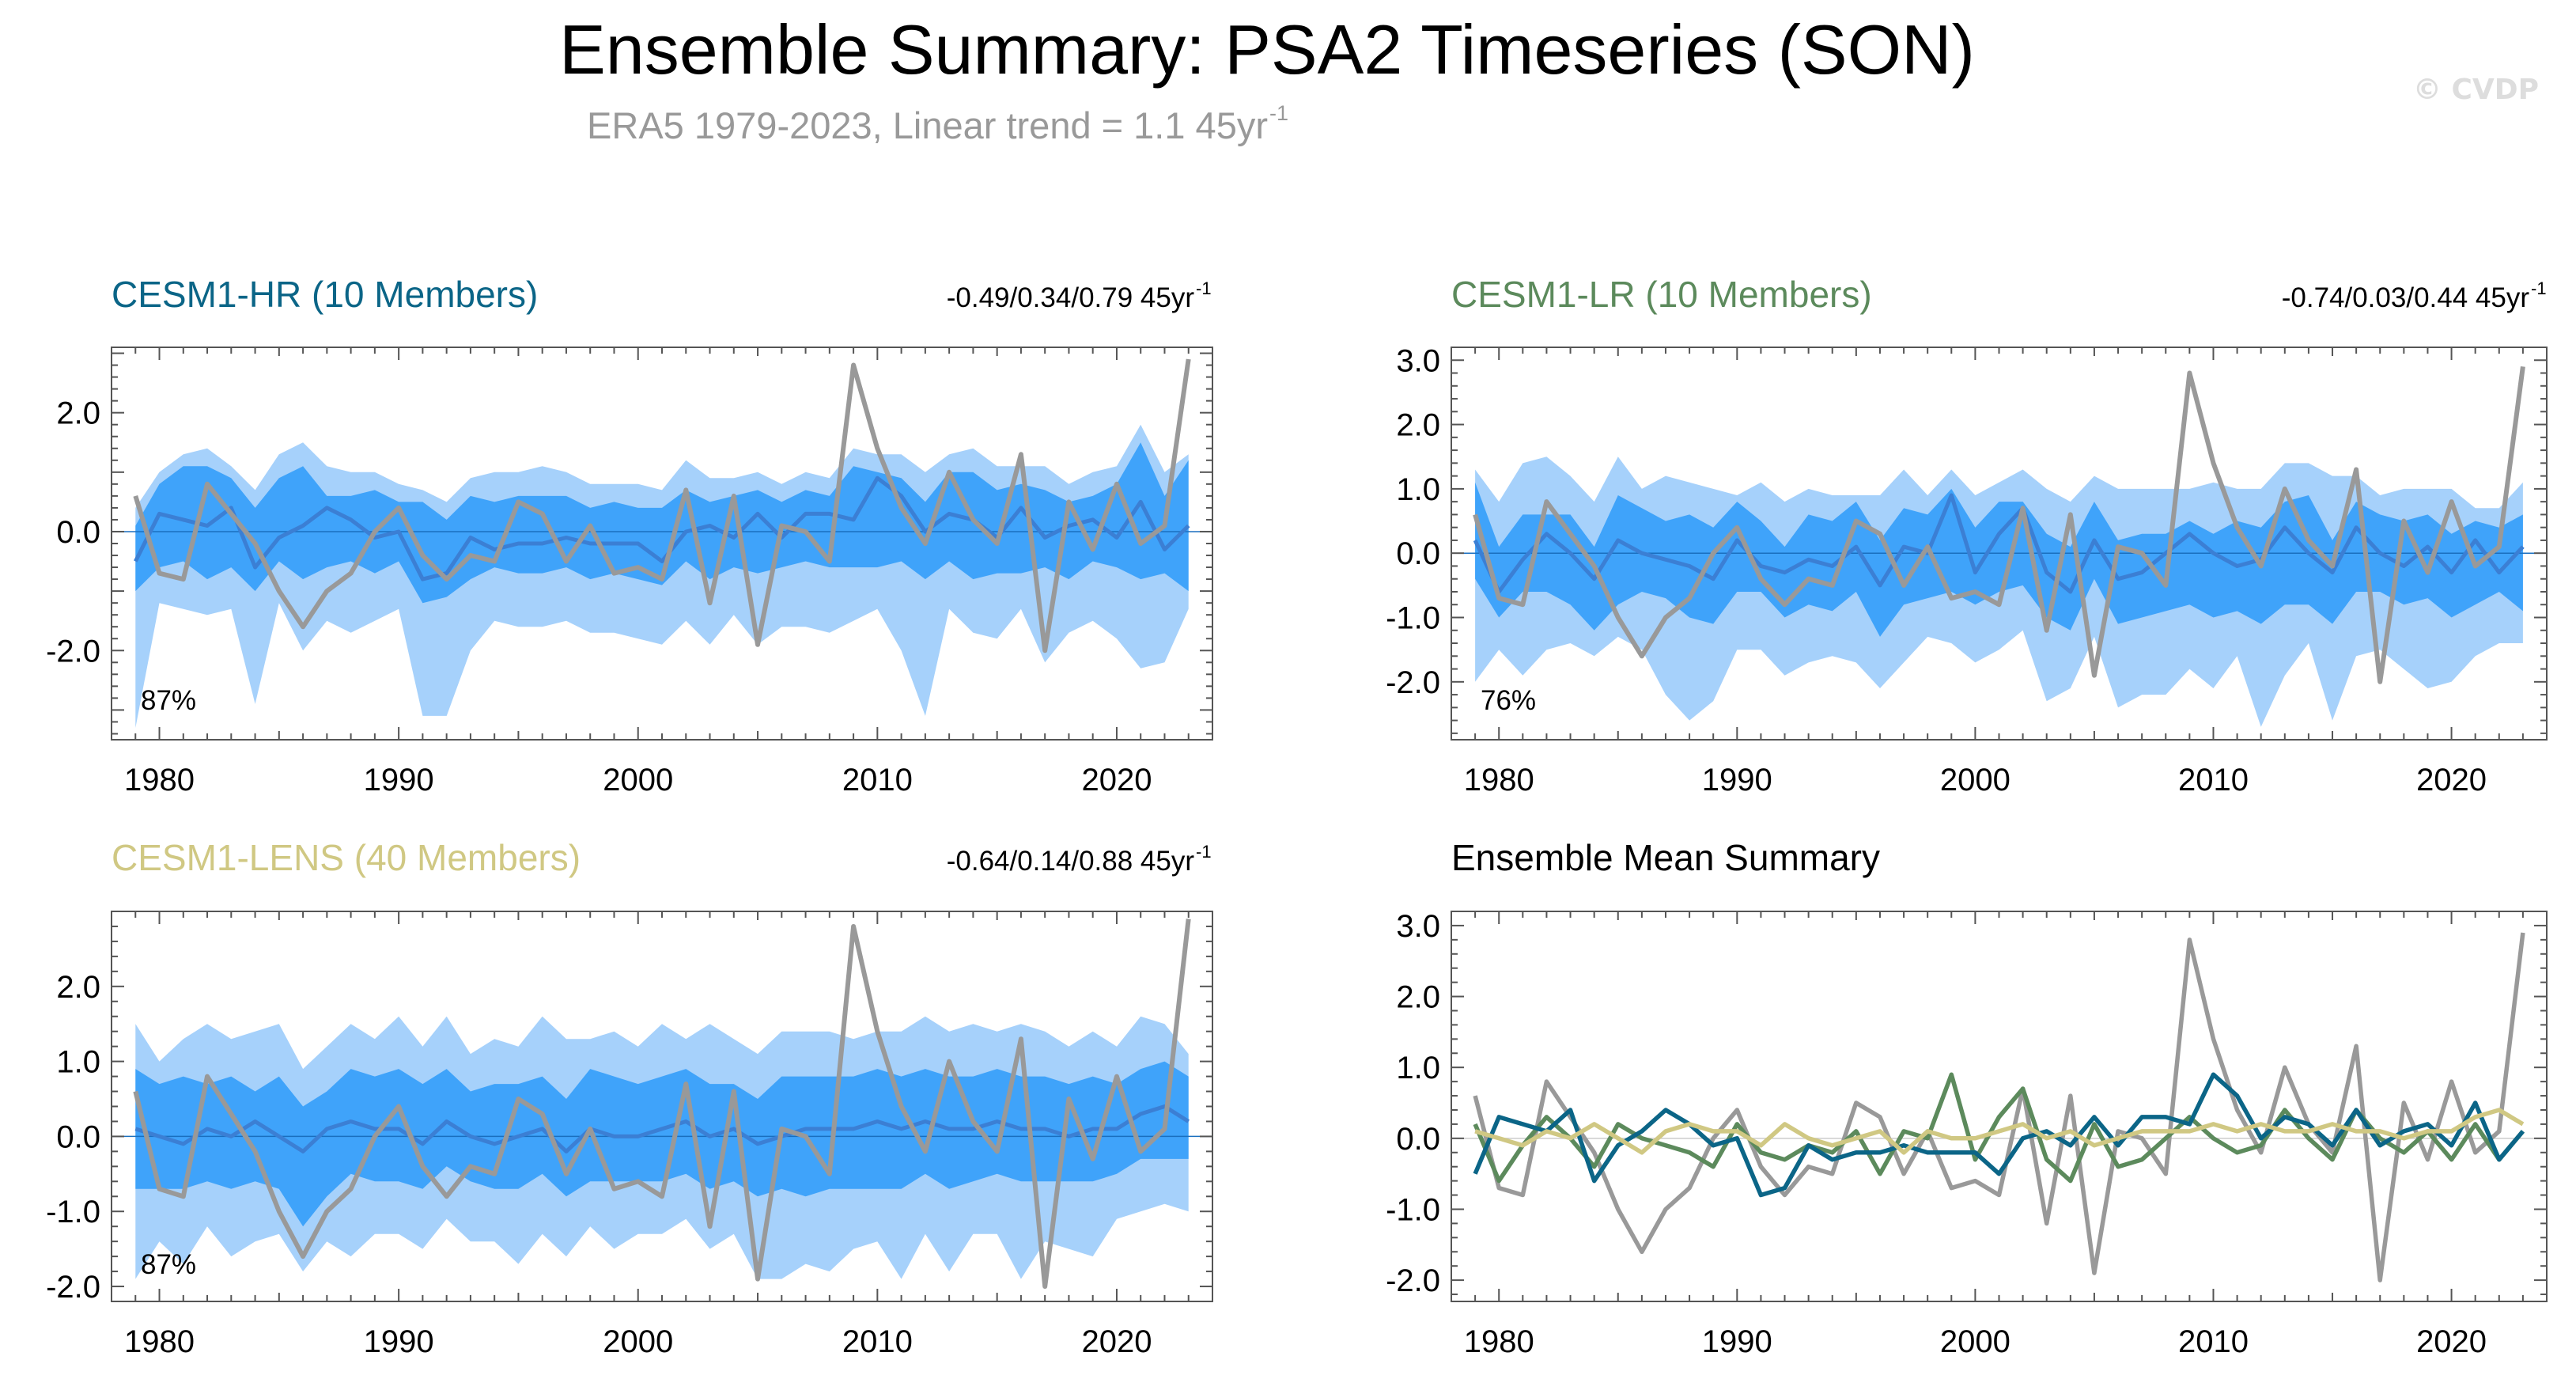 Image resolution: width=2576 pixels, height=1394 pixels. Describe the element at coordinates (1071, 861) in the screenshot. I see `trend-label-lens: -0.64/0.14/0.88 45yr` at that location.